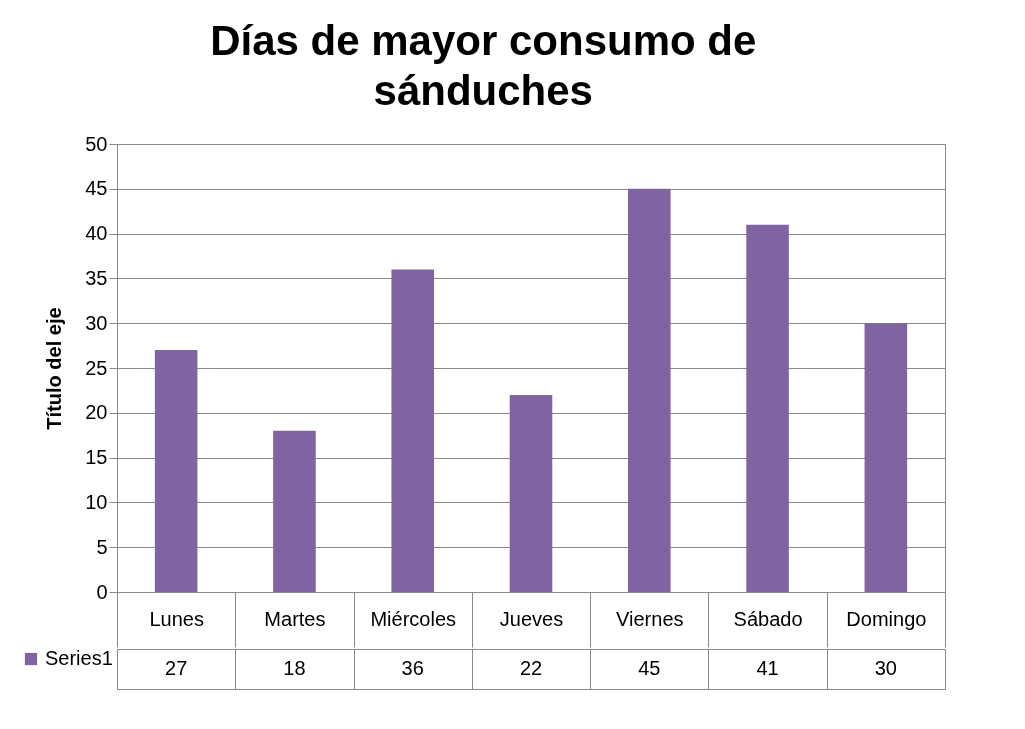  Describe the element at coordinates (96, 188) in the screenshot. I see `y-tick-label: 45` at that location.